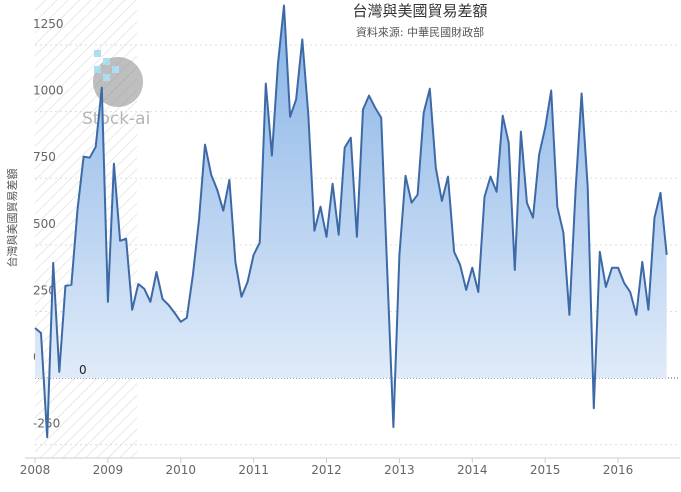  What do you see at coordinates (12, 218) in the screenshot?
I see `y-axis-title: 台灣與美國貿易差額` at bounding box center [12, 218].